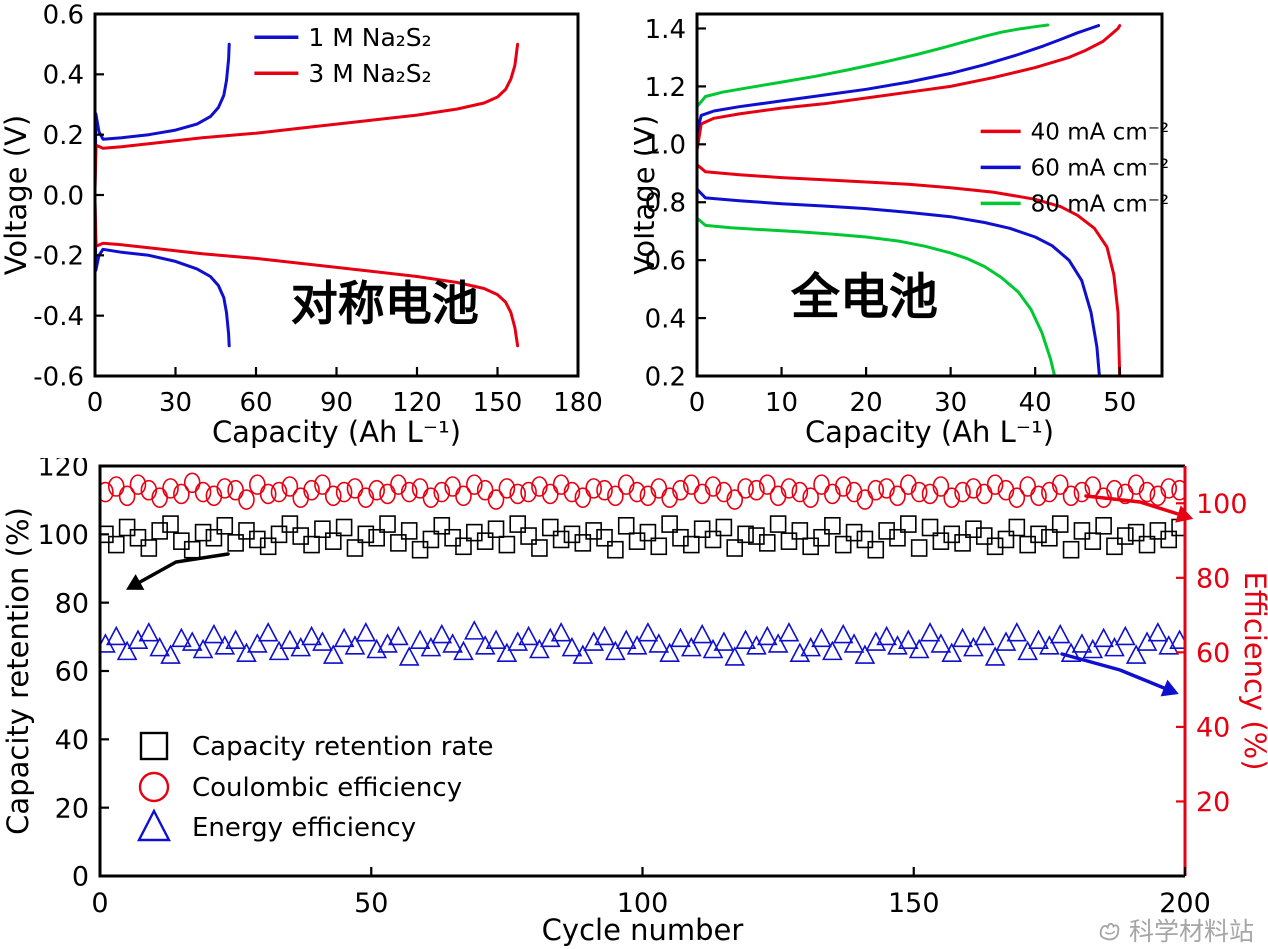  What do you see at coordinates (643, 903) in the screenshot?
I see `x-tick-label: 100` at bounding box center [643, 903].